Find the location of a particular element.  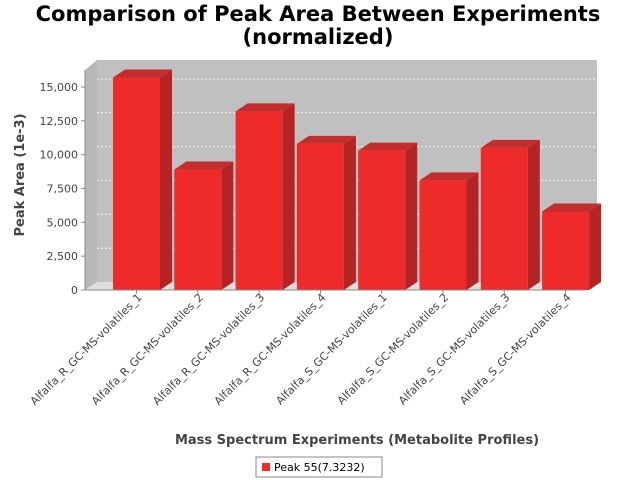

chart-title-line2: (normalized) is located at coordinates (318, 37).